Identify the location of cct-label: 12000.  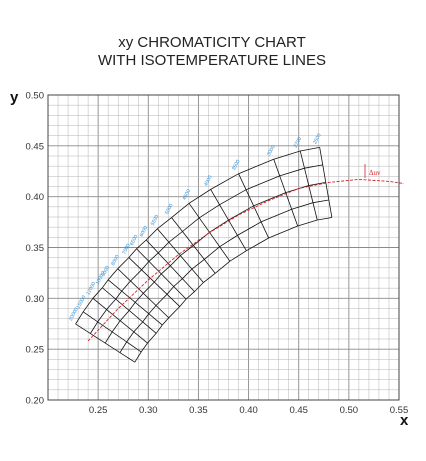
(91, 288).